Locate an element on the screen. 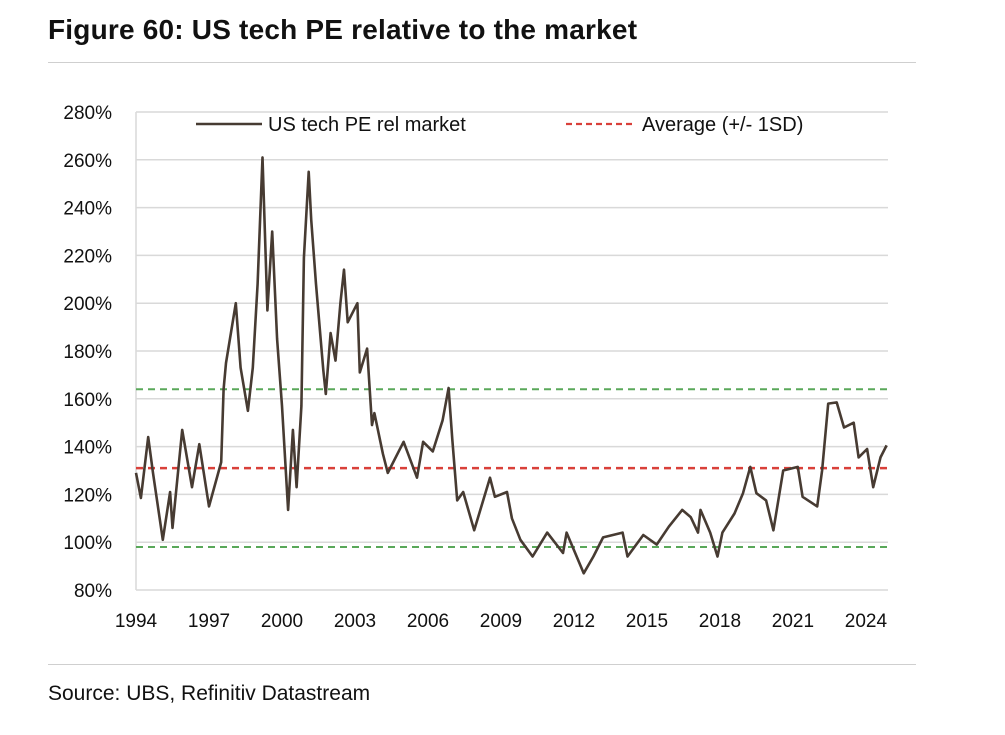 This screenshot has height=735, width=1005. x-tick-label: 1994 is located at coordinates (136, 621).